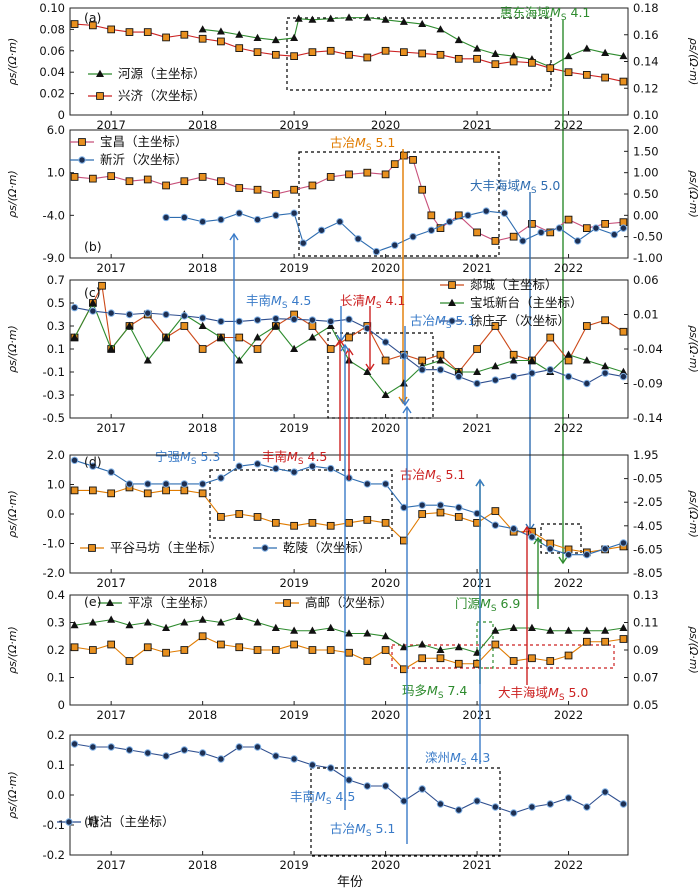 This screenshot has width=700, height=892. Describe the element at coordinates (82, 142) in the screenshot. I see `legend-marker` at that location.